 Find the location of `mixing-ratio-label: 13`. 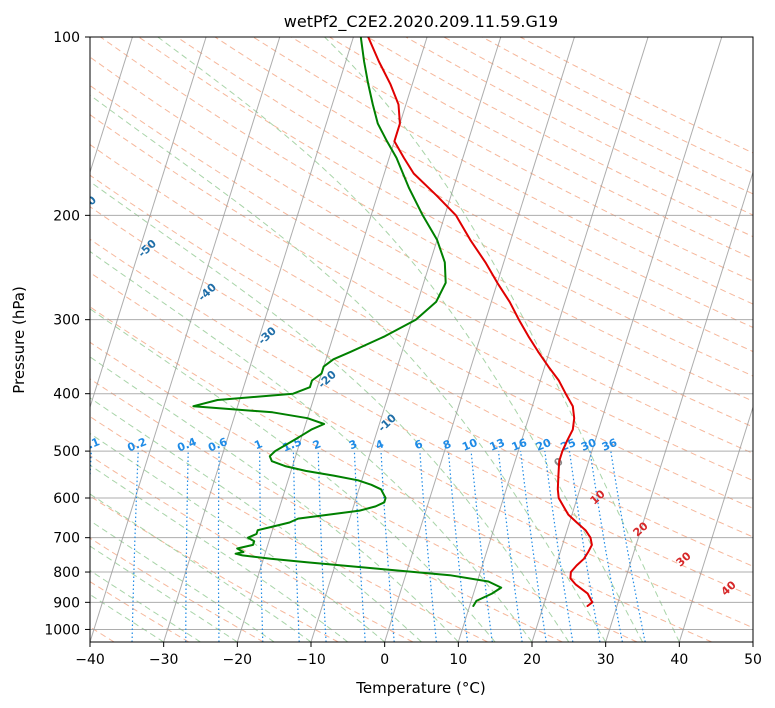

mixing-ratio-label: 13 is located at coordinates (497, 445).